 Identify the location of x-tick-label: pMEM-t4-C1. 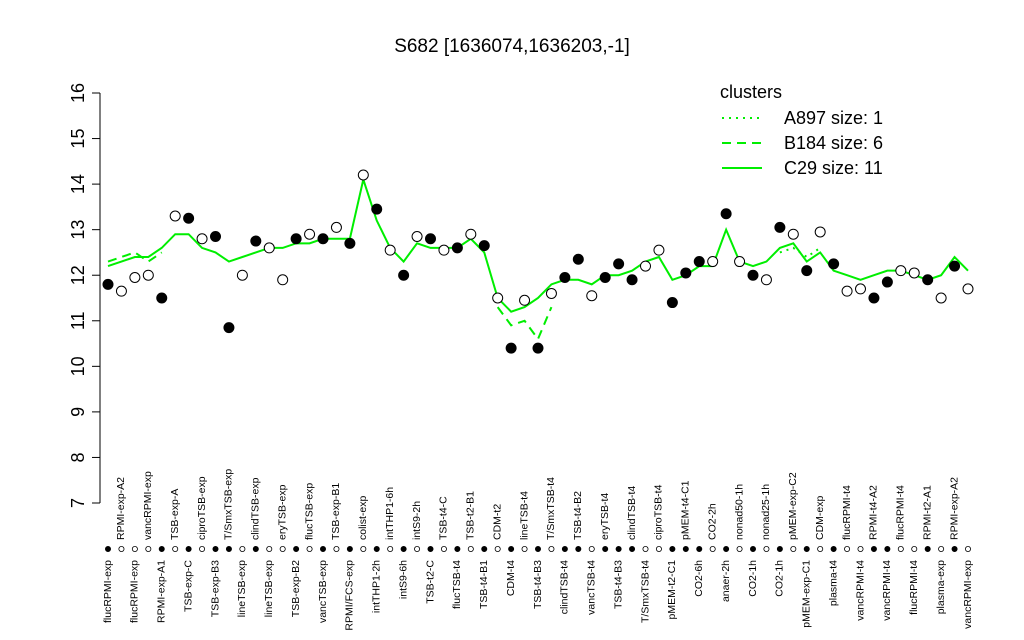
(686, 510).